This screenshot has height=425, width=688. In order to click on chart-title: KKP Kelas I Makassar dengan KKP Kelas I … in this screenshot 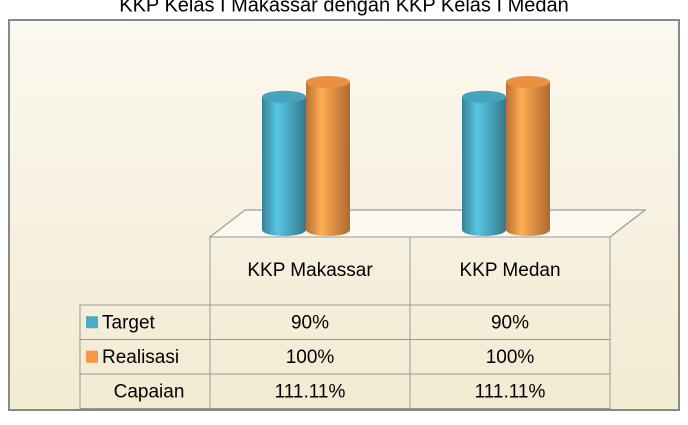, I will do `click(344, 8)`.